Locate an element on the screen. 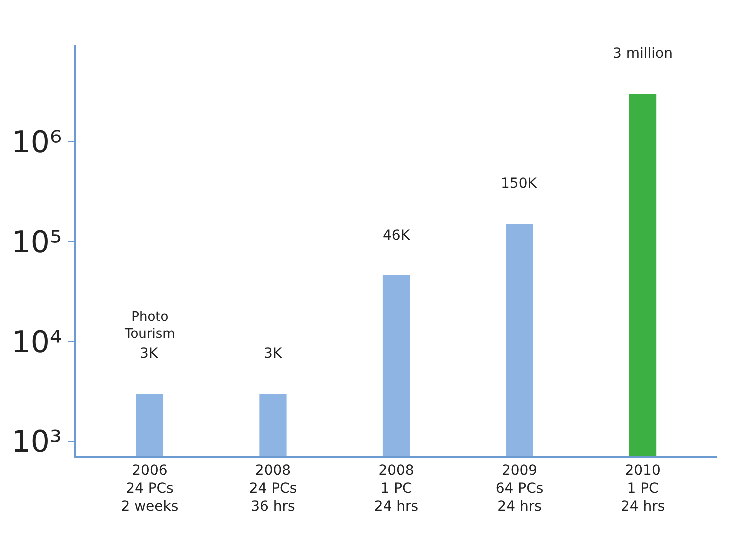 The width and height of the screenshot is (732, 546). x-tick-label: 2008 1 PC 24 hrs is located at coordinates (396, 489).